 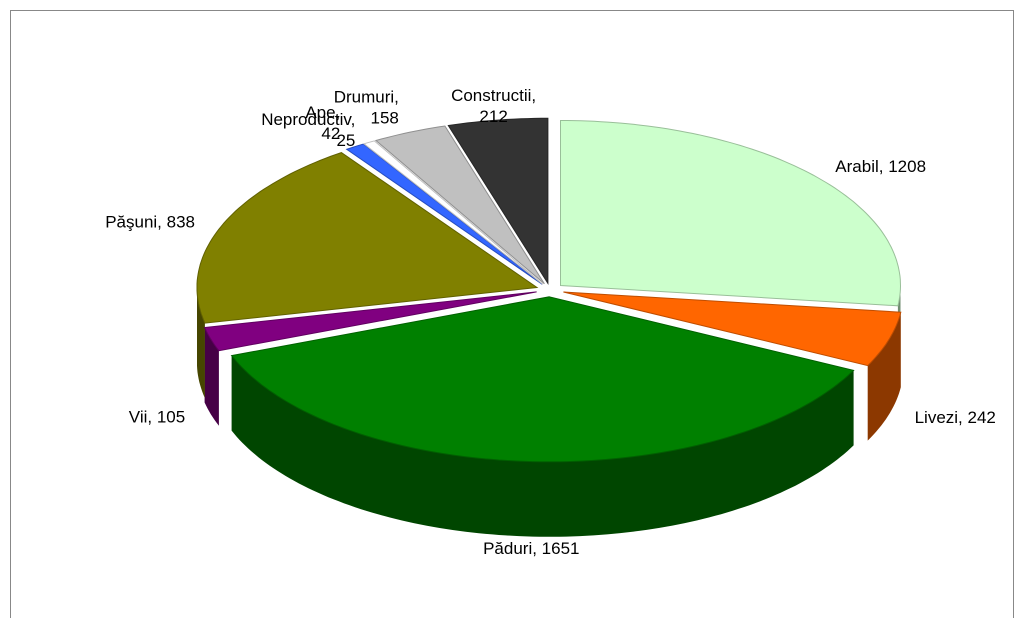 I want to click on data-label-line: 158, so click(x=385, y=118).